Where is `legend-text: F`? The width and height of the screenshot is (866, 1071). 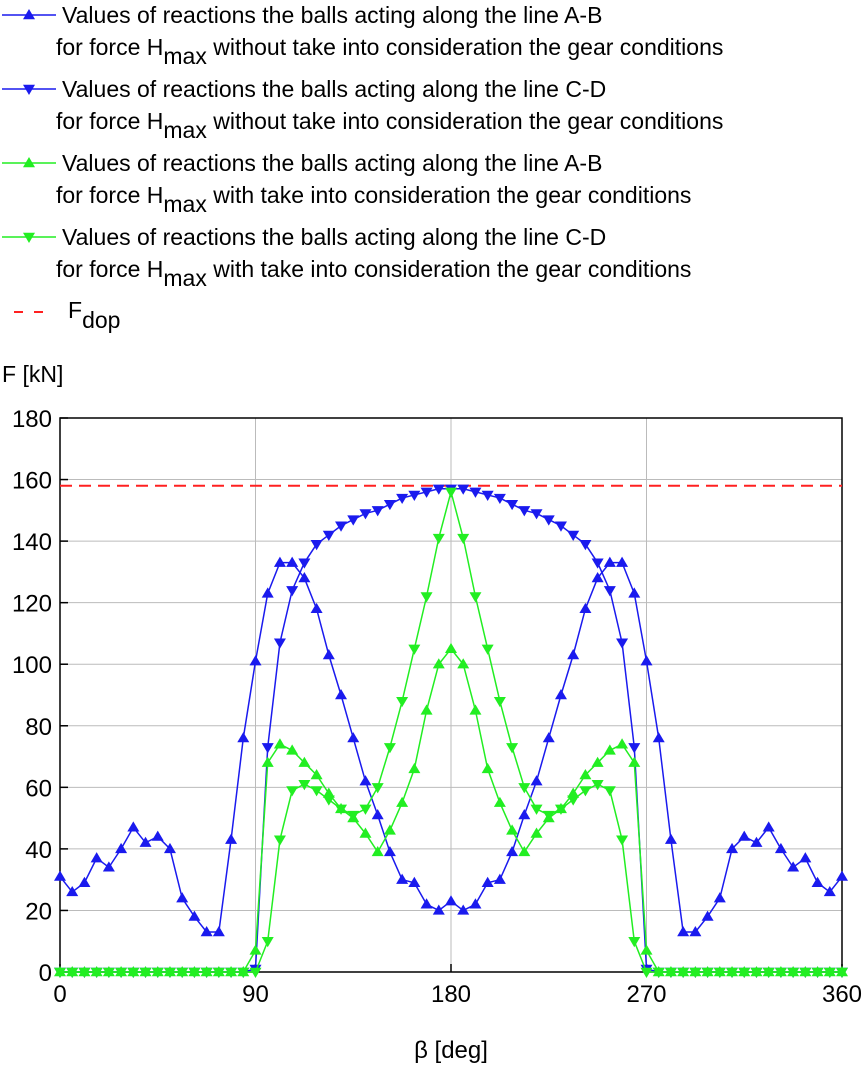 legend-text: F is located at coordinates (75, 310).